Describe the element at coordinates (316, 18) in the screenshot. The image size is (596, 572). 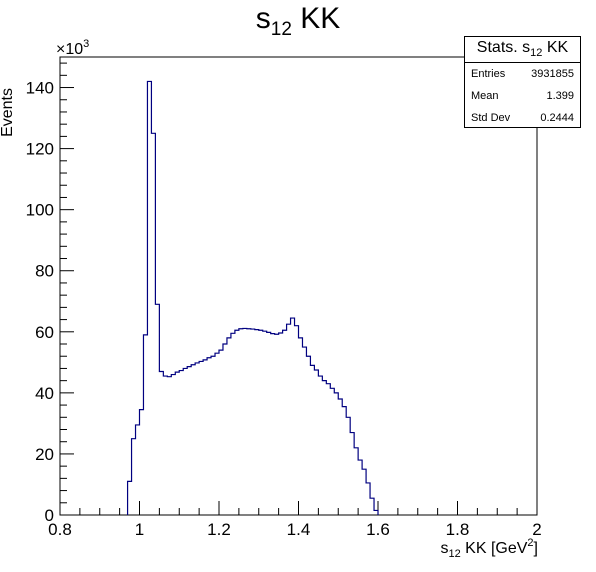
I see `title-rest: KK` at that location.